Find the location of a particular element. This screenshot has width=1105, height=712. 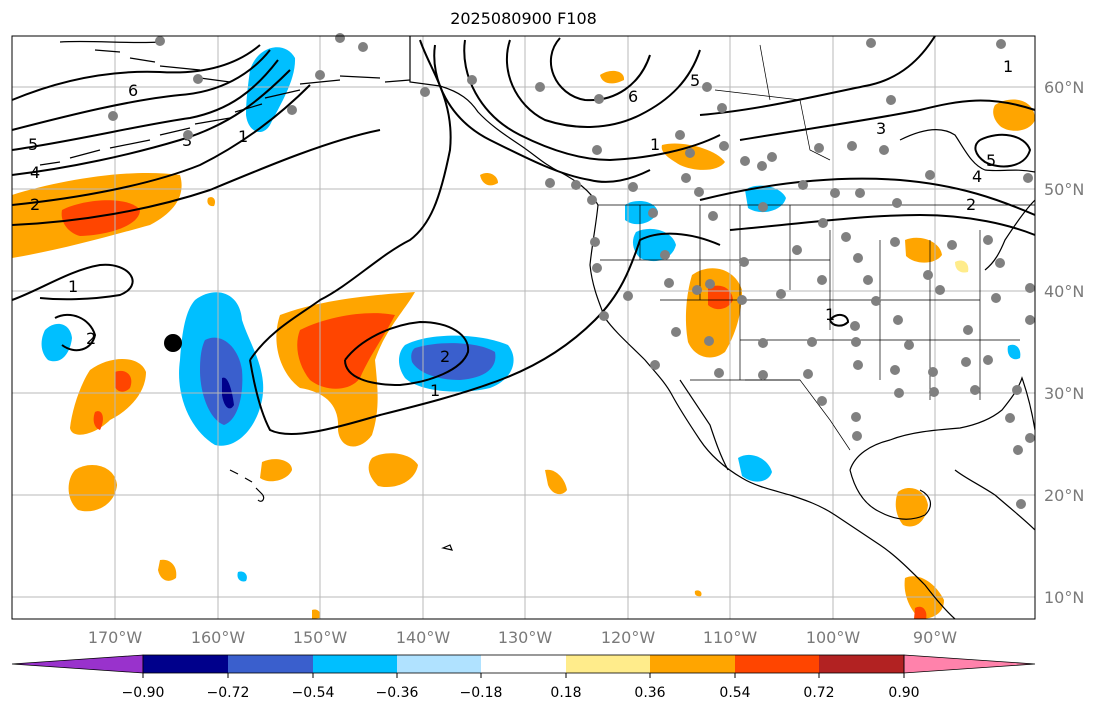

lon-label: 110°W is located at coordinates (730, 637).